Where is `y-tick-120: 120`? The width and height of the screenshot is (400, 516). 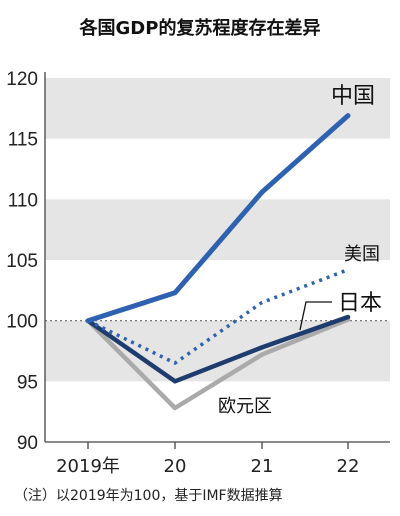 y-tick-120: 120 is located at coordinates (22, 79).